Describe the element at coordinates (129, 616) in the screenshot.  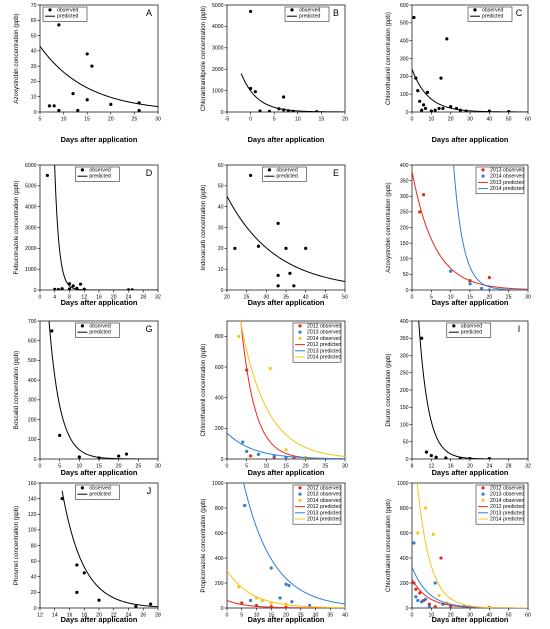
I see `x-tick-label: 24` at that location.